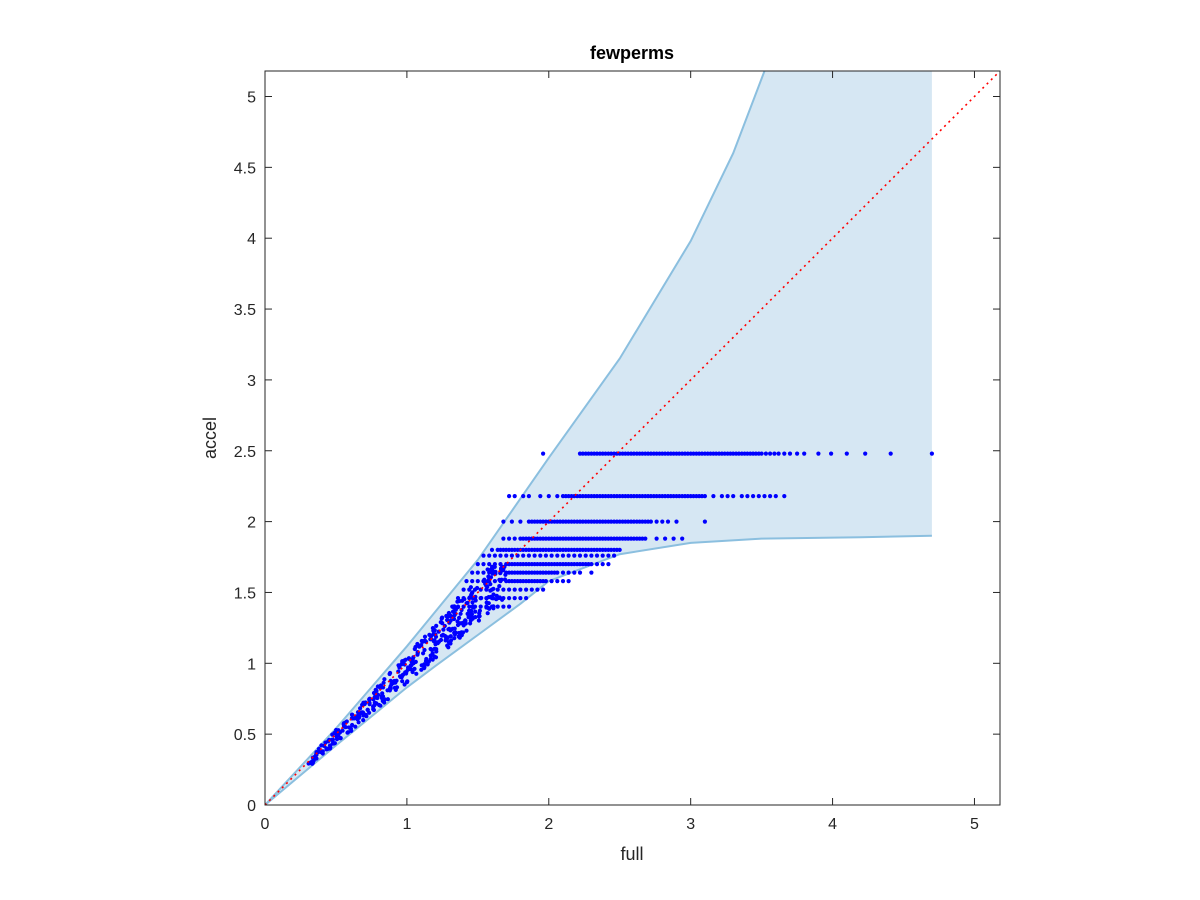 The width and height of the screenshot is (1200, 900). What do you see at coordinates (245, 310) in the screenshot?
I see `y-tick-label: 3.5` at bounding box center [245, 310].